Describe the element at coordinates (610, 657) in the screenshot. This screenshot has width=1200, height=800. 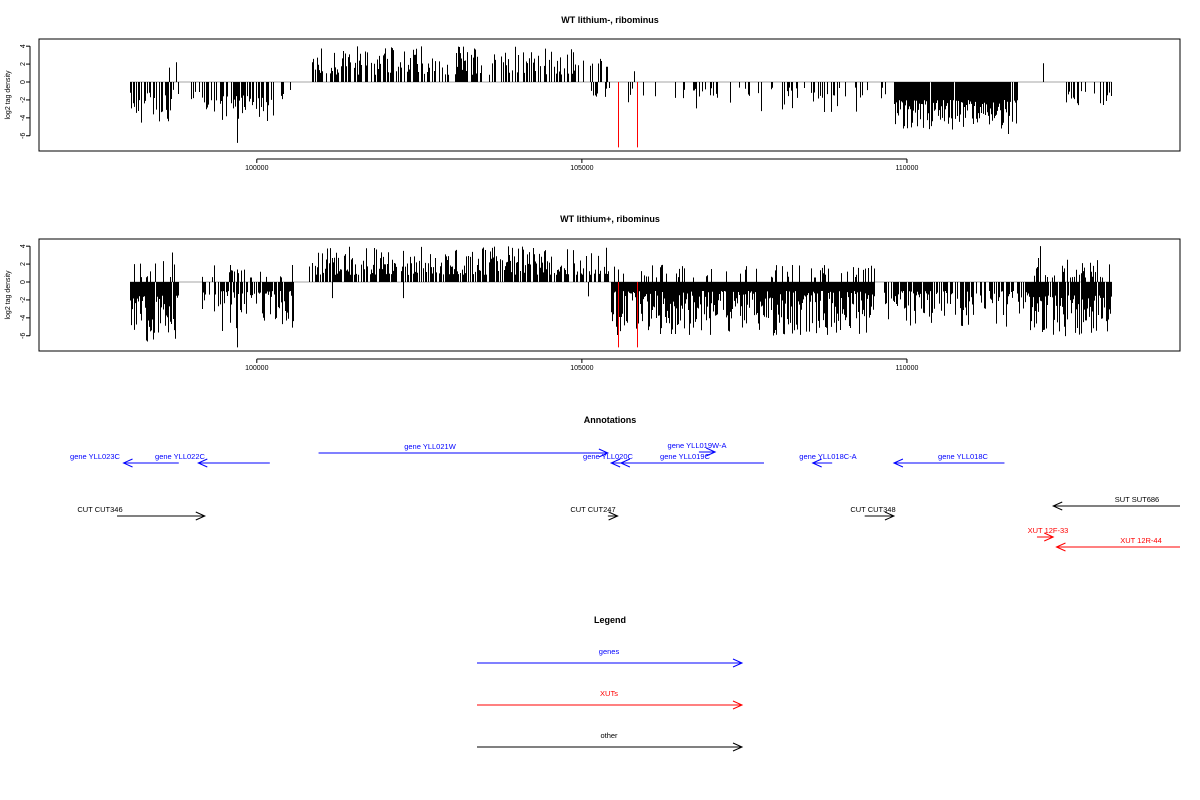
I see `legend-item: genes` at that location.